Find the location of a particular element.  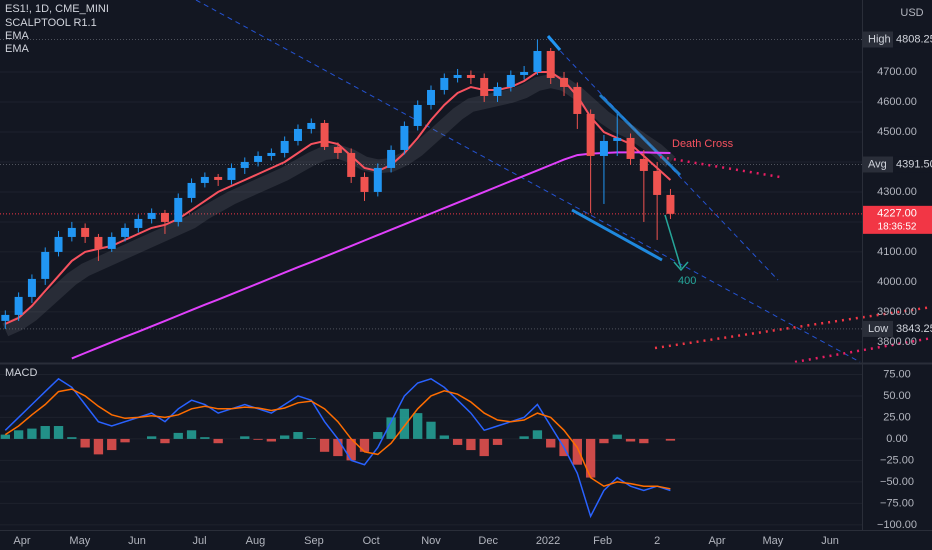

y-tick-label: 75.00 is located at coordinates (897, 374).